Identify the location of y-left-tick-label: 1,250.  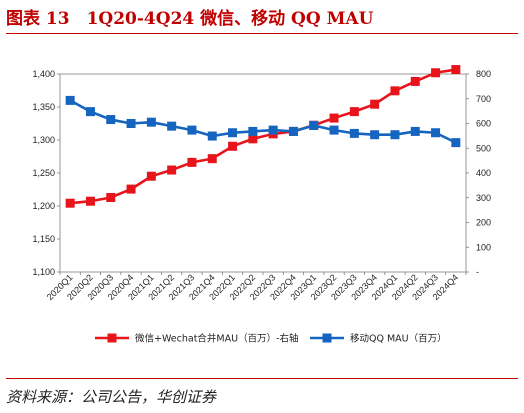
(43, 173).